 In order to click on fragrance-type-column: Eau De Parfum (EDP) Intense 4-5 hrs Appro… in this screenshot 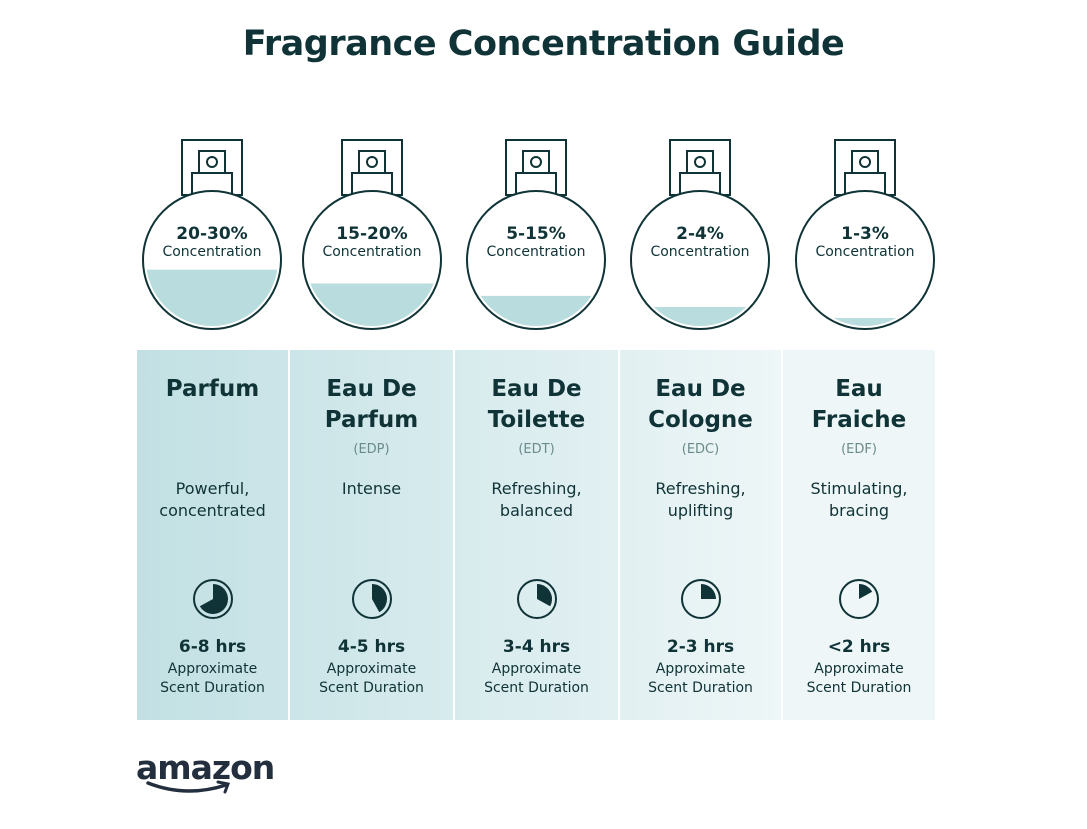, I will do `click(371, 535)`.